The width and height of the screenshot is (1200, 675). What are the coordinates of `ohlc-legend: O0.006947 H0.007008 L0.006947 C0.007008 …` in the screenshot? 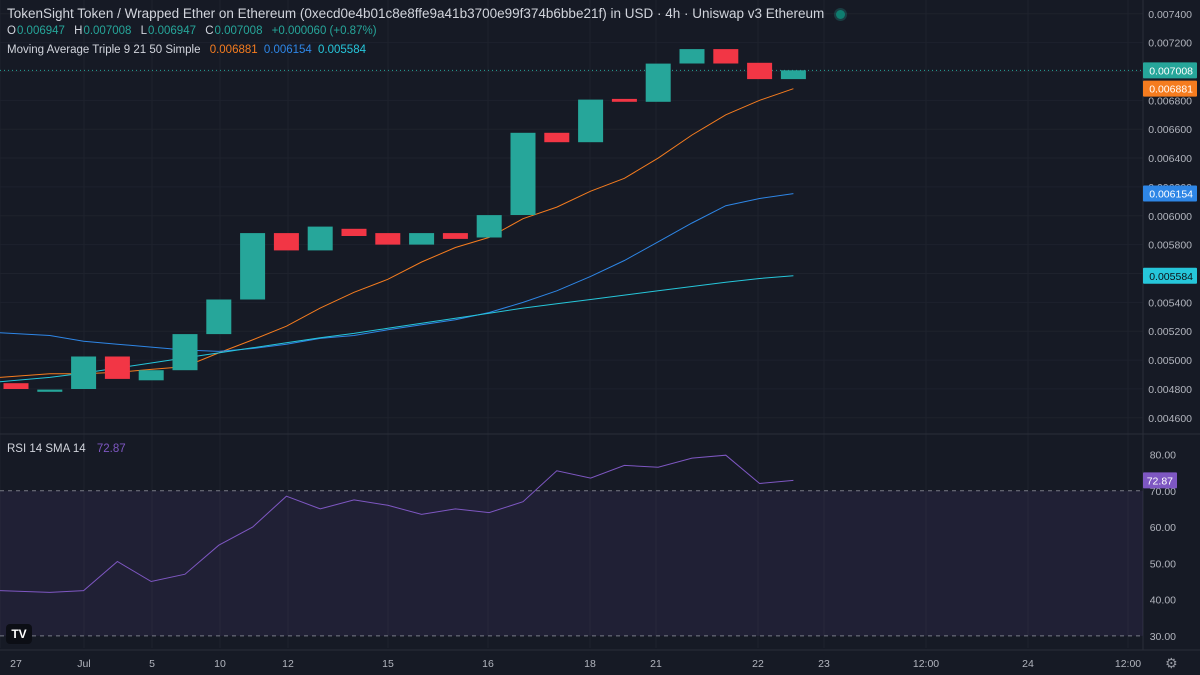 It's located at (195, 31).